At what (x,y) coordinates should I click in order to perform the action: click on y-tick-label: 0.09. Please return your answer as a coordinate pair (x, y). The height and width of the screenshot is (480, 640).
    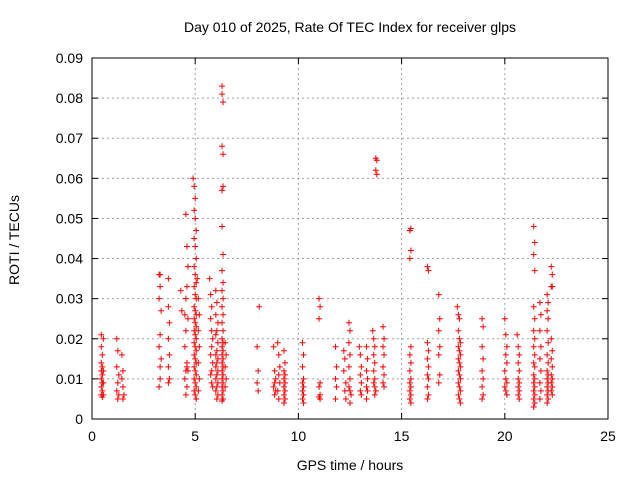
    Looking at the image, I should click on (69, 58).